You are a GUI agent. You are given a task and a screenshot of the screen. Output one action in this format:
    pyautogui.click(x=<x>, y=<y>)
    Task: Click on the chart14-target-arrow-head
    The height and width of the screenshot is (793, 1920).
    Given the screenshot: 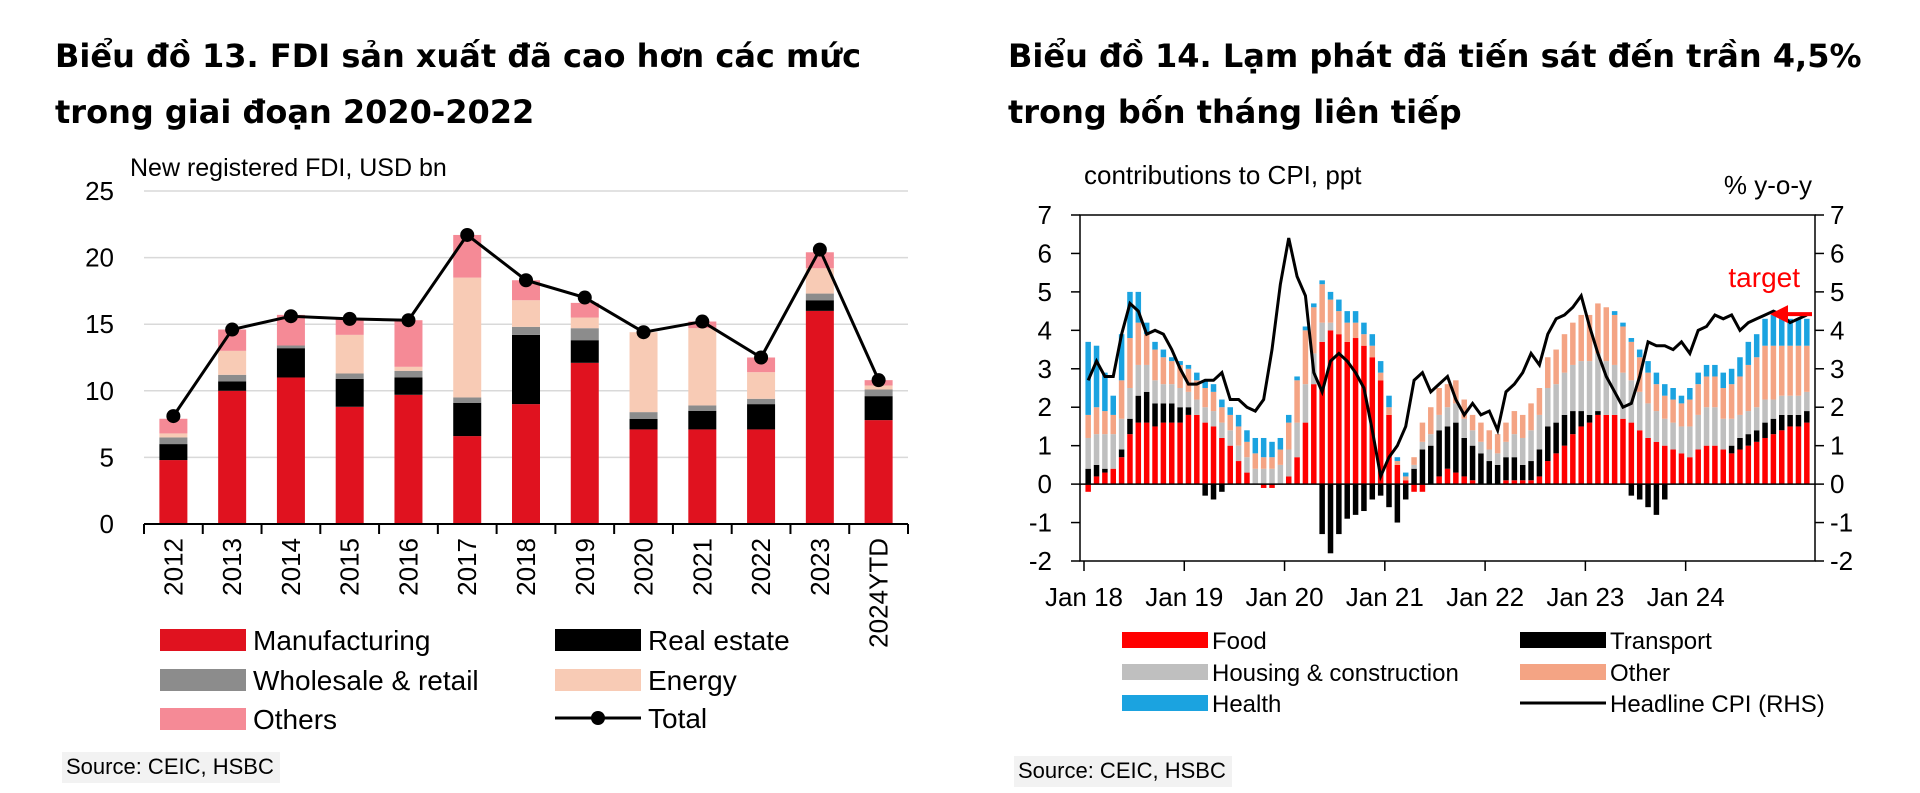 What is the action you would take?
    pyautogui.click(x=1779, y=314)
    